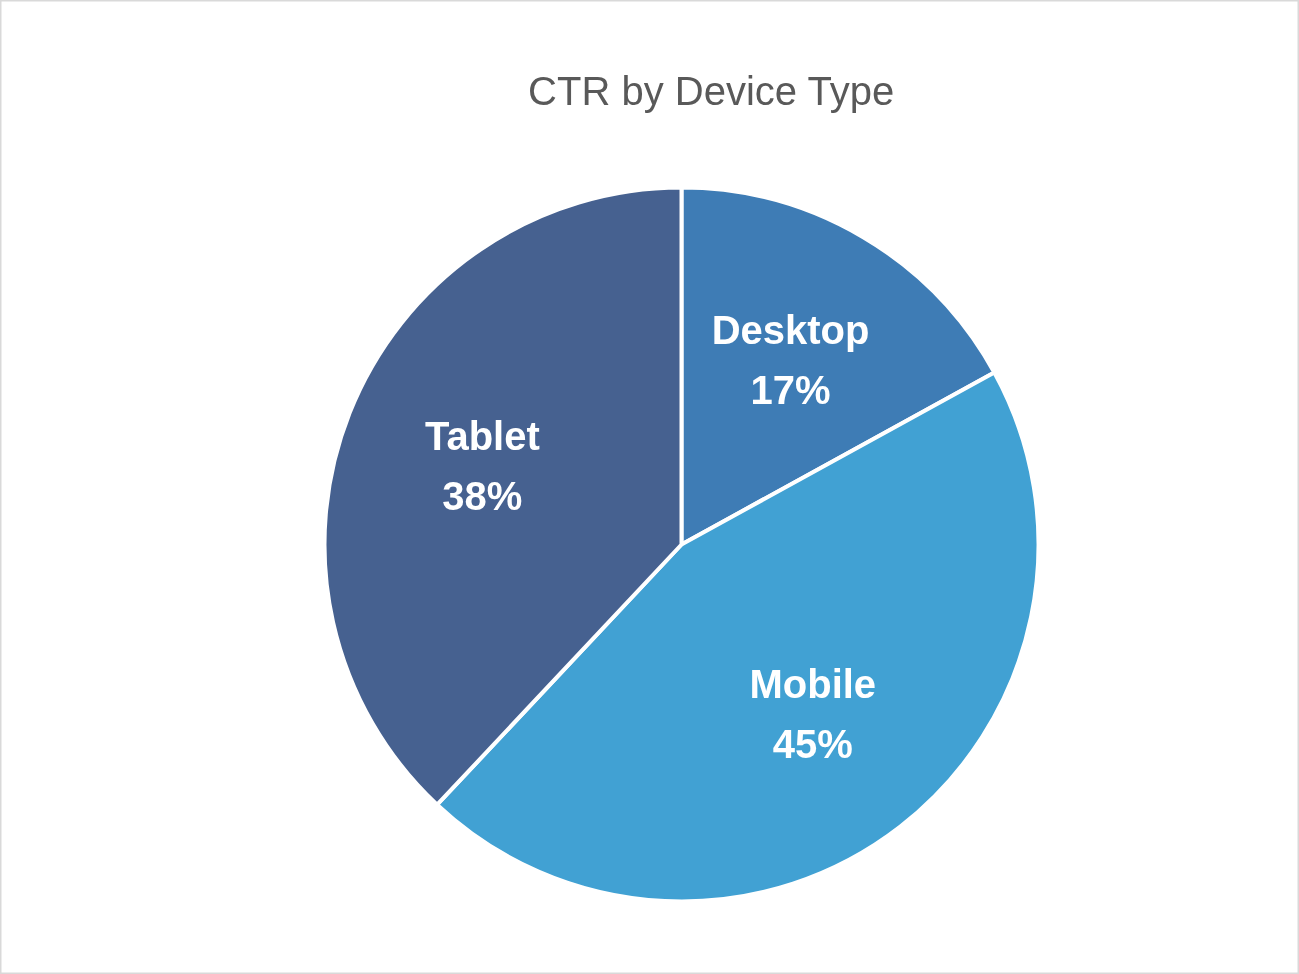 This screenshot has width=1299, height=974. What do you see at coordinates (482, 435) in the screenshot?
I see `slice-label: Tablet` at bounding box center [482, 435].